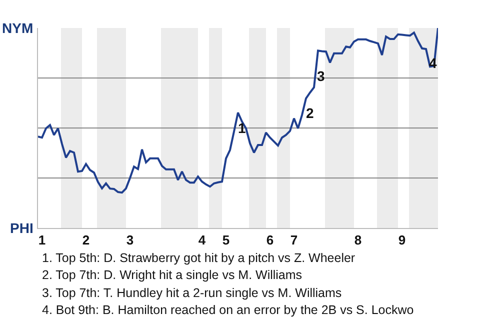 The width and height of the screenshot is (480, 320). Describe the element at coordinates (86, 240) in the screenshot. I see `x-tick-label: 2` at that location.